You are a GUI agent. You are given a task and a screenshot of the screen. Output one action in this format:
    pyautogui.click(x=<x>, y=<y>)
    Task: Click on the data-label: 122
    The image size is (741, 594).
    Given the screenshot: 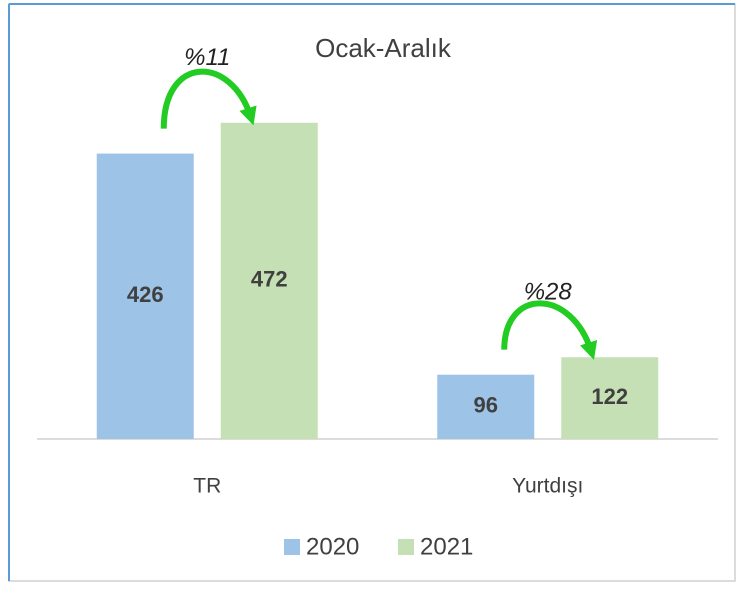 What is the action you would take?
    pyautogui.click(x=609, y=396)
    